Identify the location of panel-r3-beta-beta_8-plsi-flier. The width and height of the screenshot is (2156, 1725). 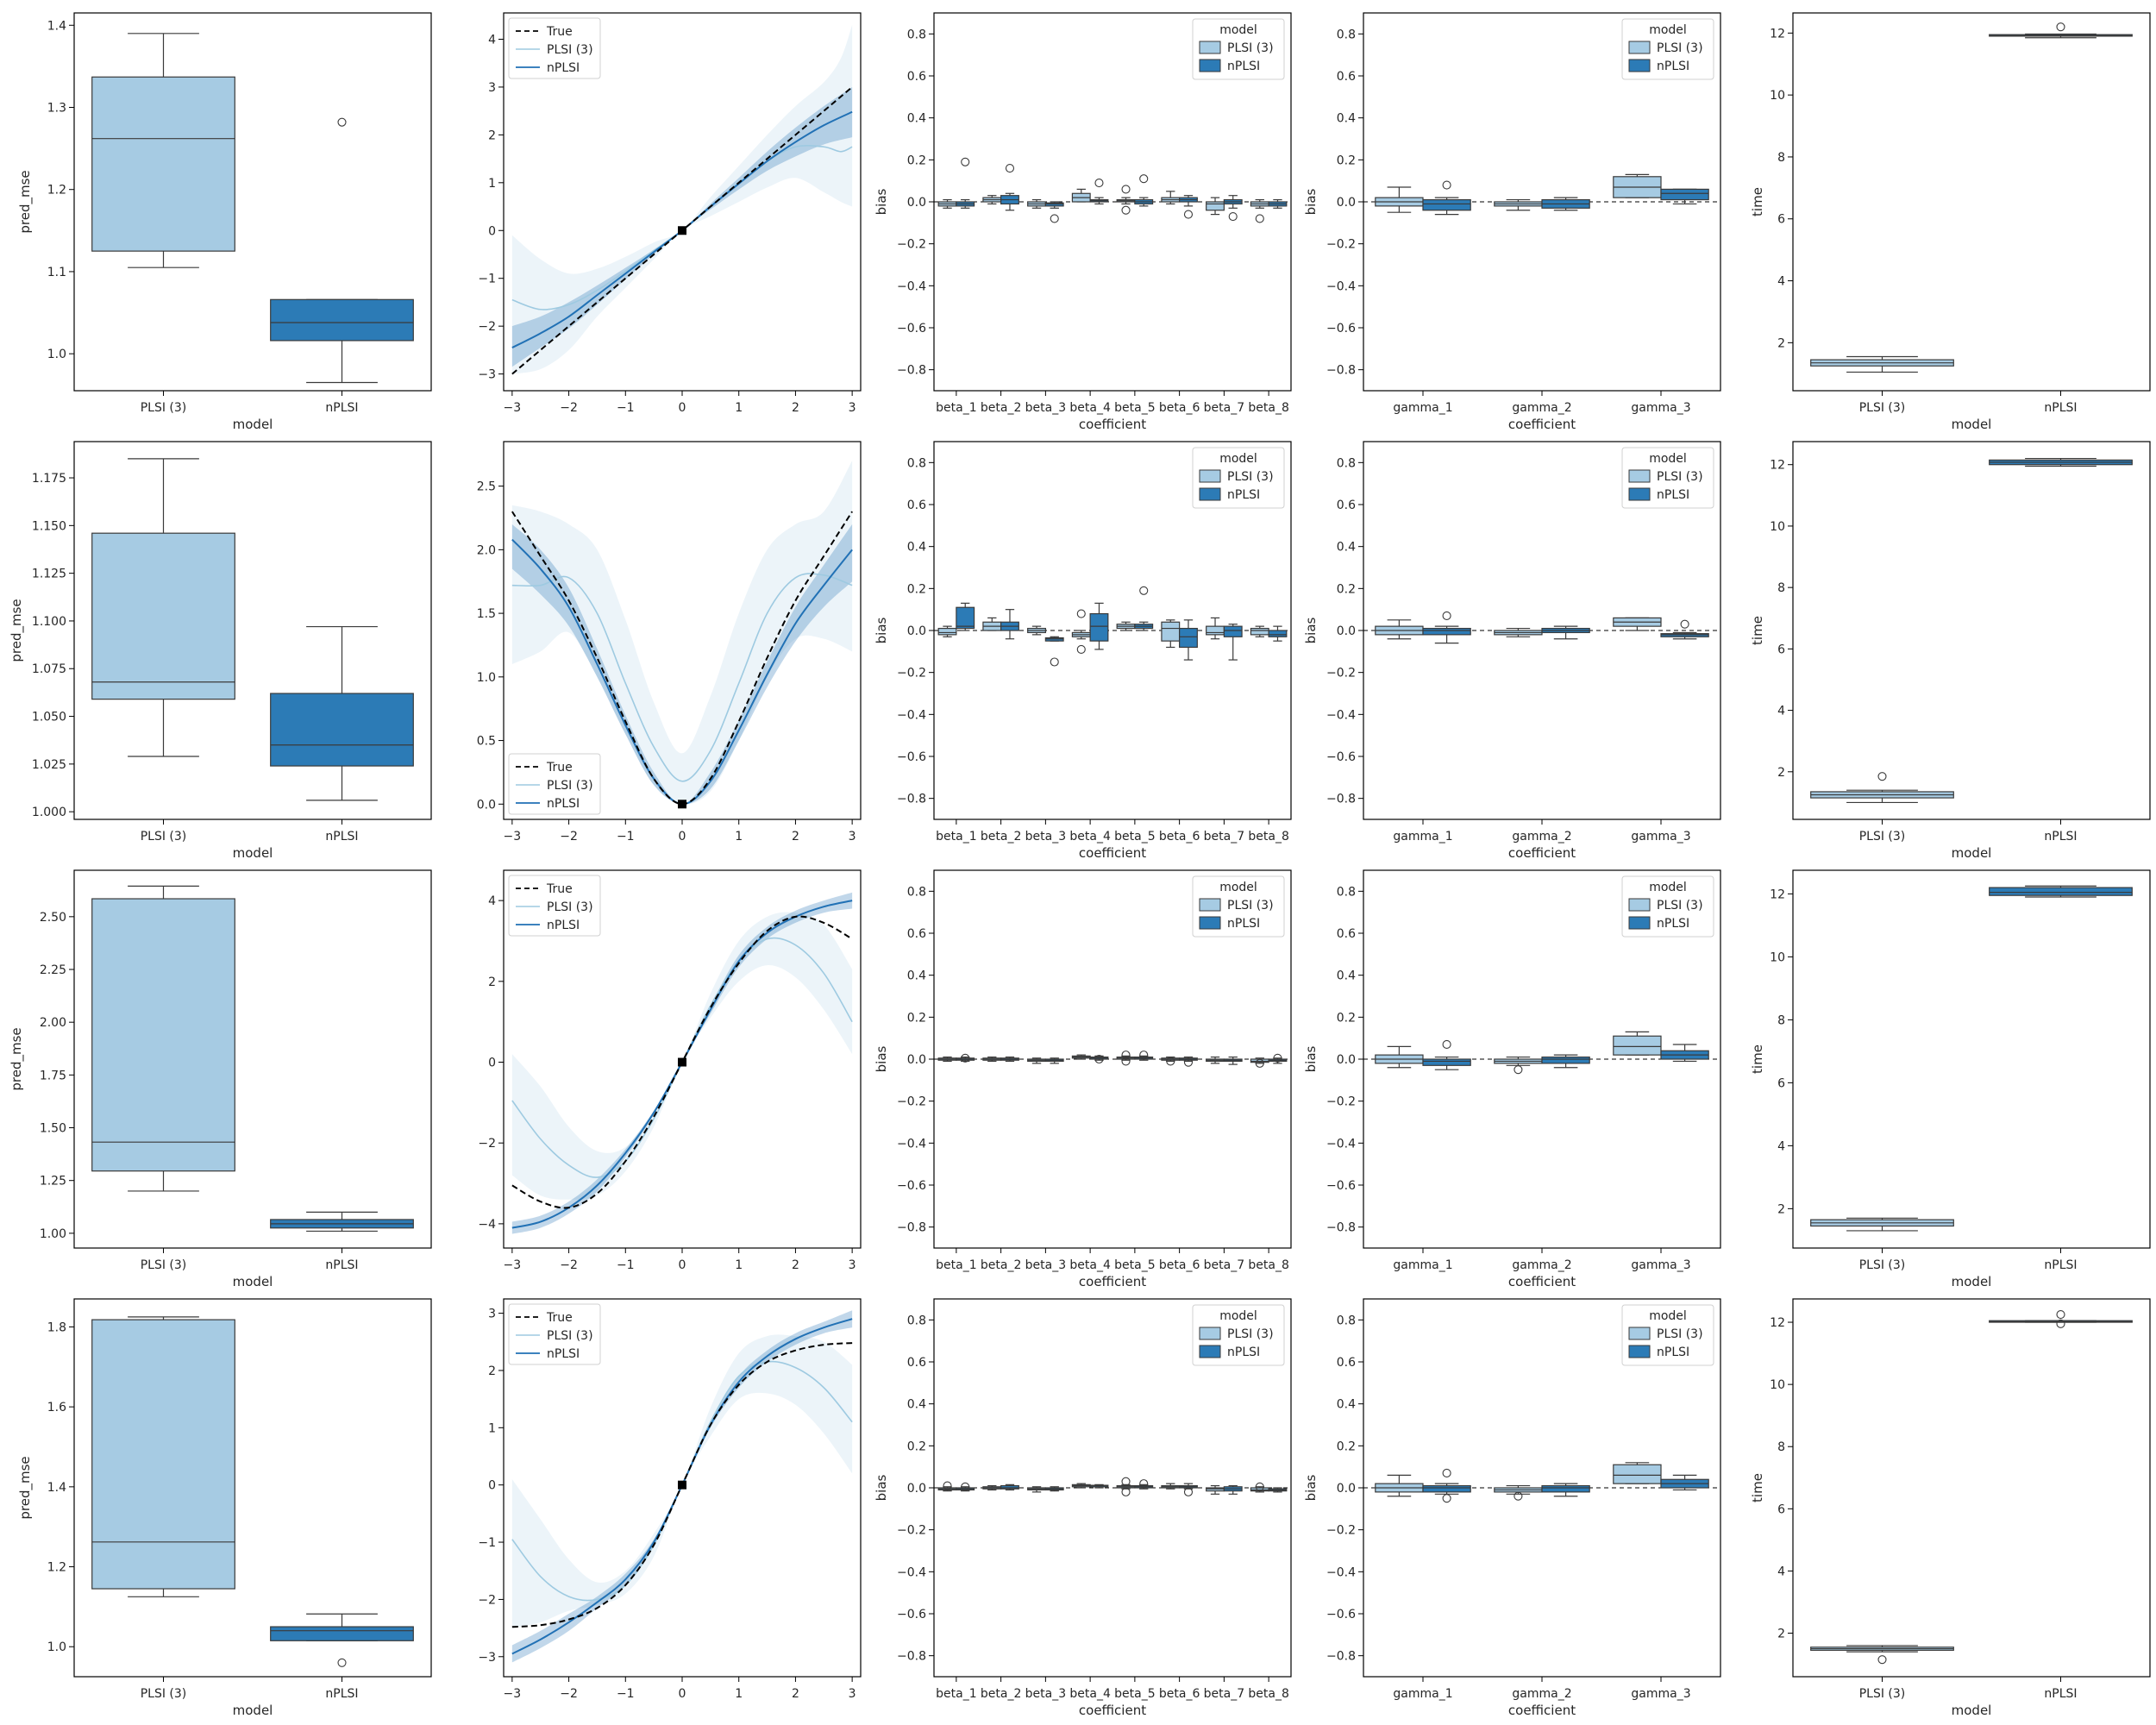
(1259, 1063).